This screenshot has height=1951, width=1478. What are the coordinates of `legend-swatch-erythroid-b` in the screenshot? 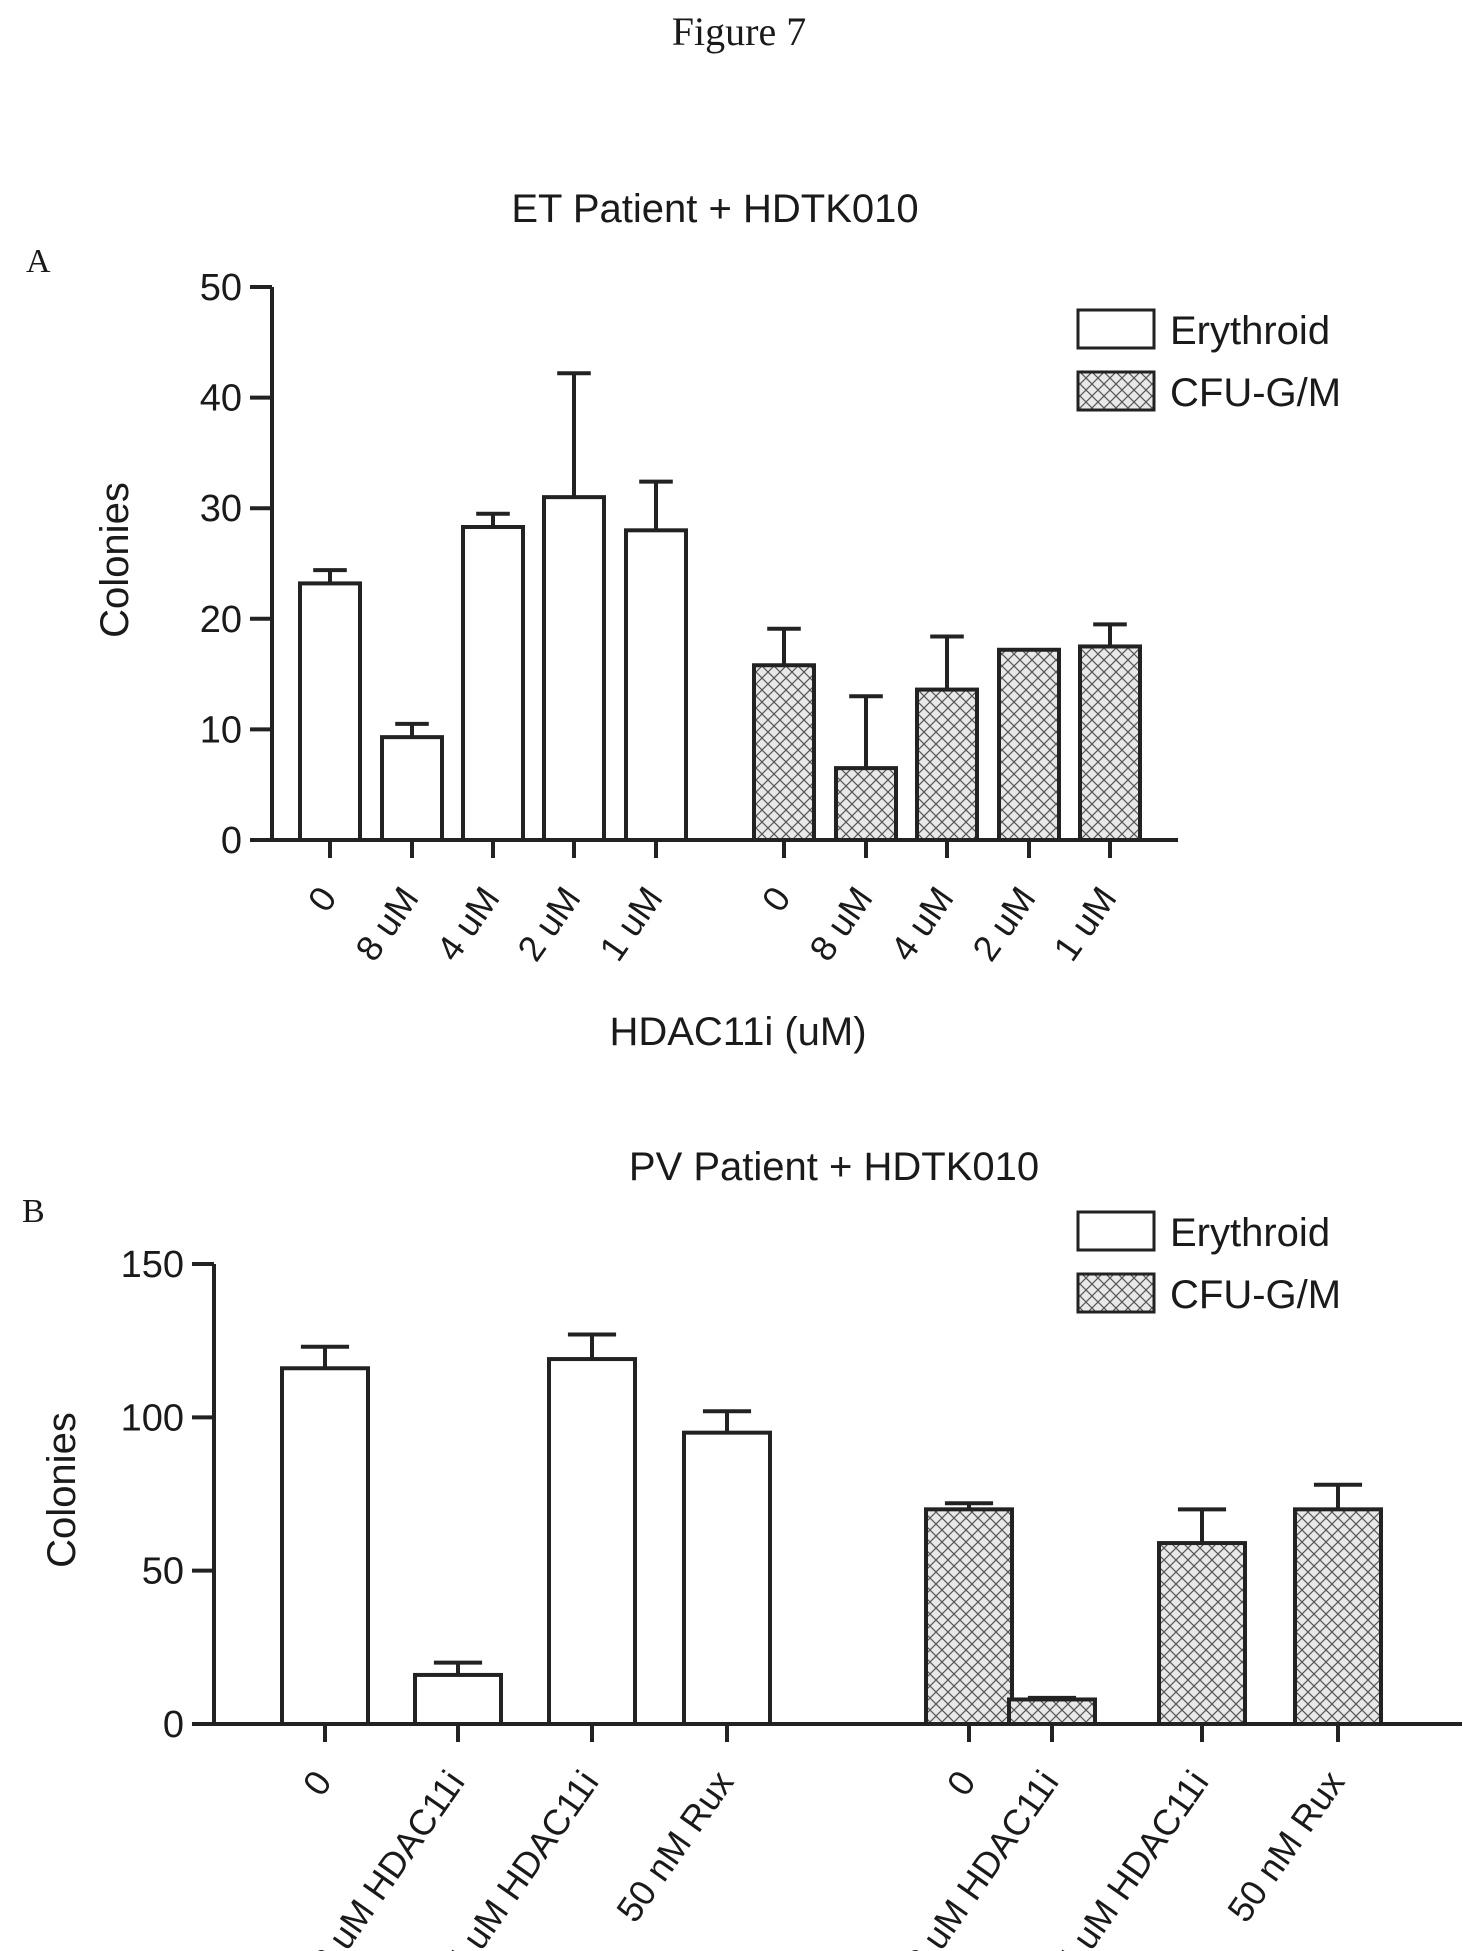 It's located at (1116, 1231).